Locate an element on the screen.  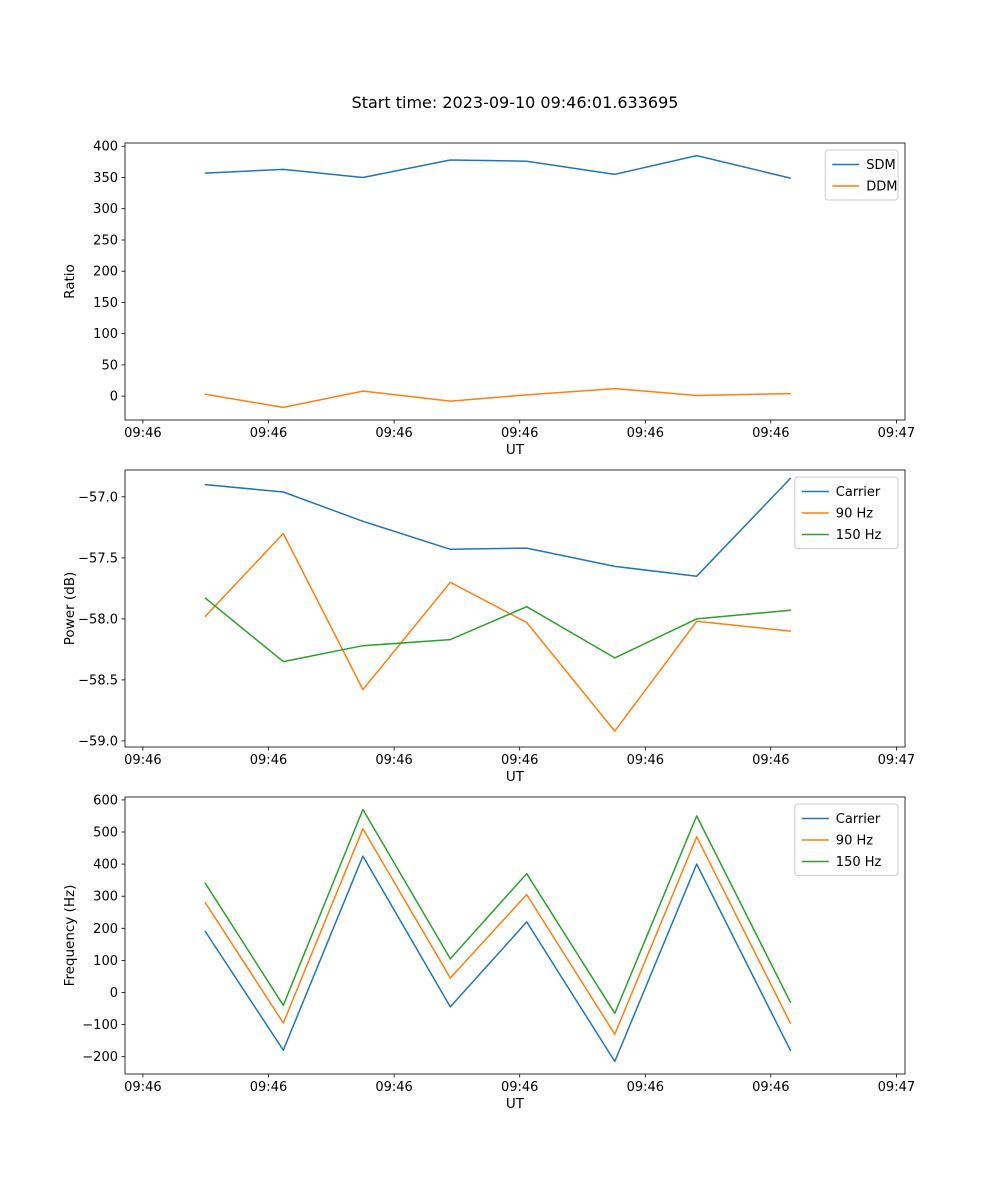
chart-title: Start time: 2023-09-10 09:46:01.633695 is located at coordinates (515, 102).